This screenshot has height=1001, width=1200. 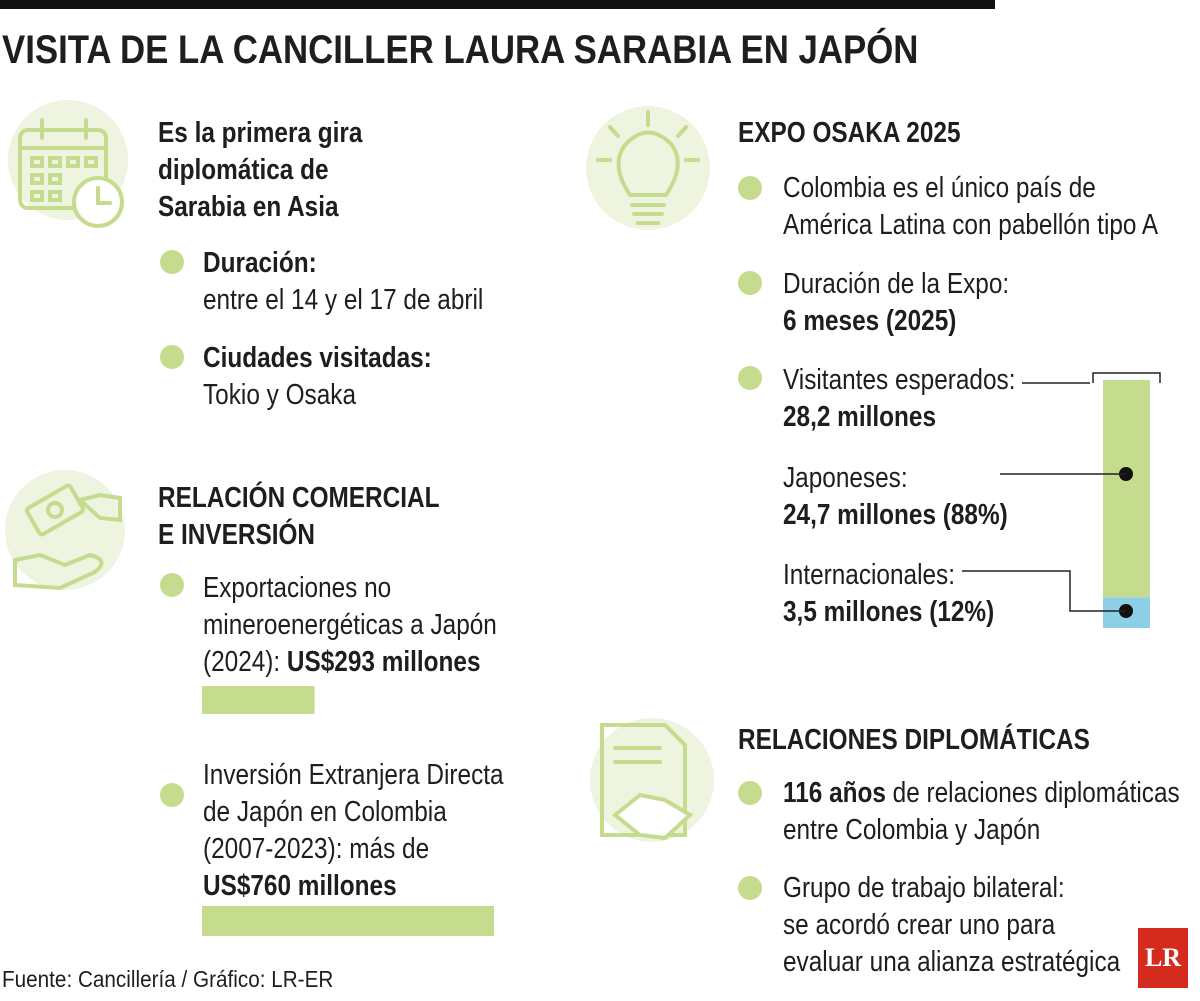 What do you see at coordinates (1126, 489) in the screenshot?
I see `bar-segment` at bounding box center [1126, 489].